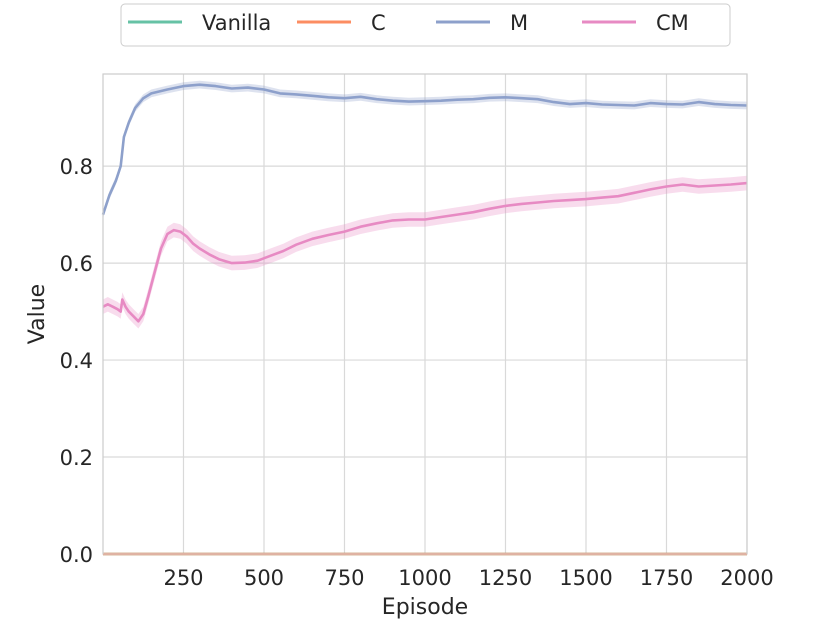 The image size is (830, 623). What do you see at coordinates (425, 607) in the screenshot?
I see `x-axis-label: Episode` at bounding box center [425, 607].